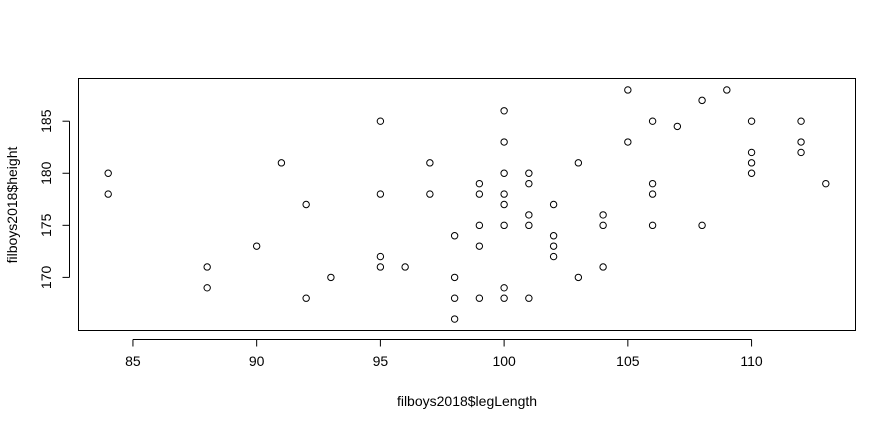 This screenshot has width=895, height=430. What do you see at coordinates (46, 225) in the screenshot?
I see `y-tick-label: 175` at bounding box center [46, 225].